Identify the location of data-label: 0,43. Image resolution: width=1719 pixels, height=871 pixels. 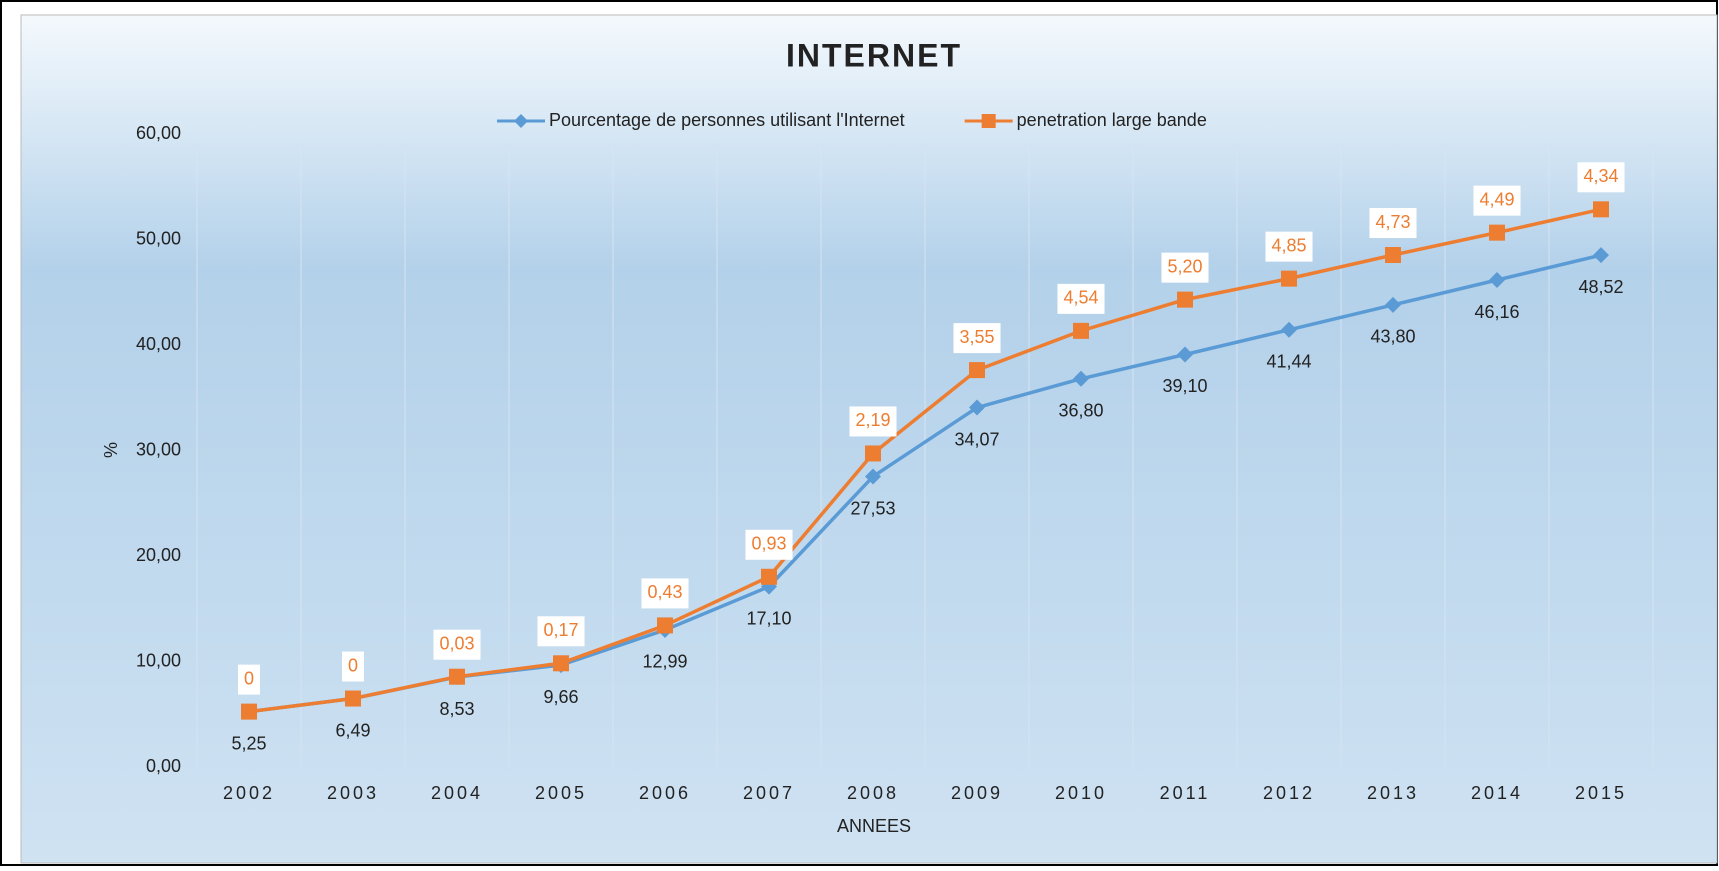
(664, 592).